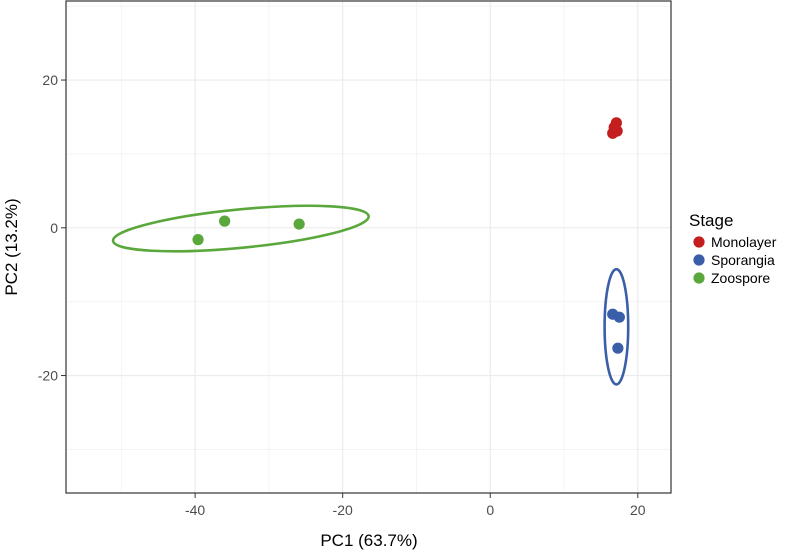 This screenshot has width=794, height=553. Describe the element at coordinates (195, 510) in the screenshot. I see `x-tick-label: -40` at that location.